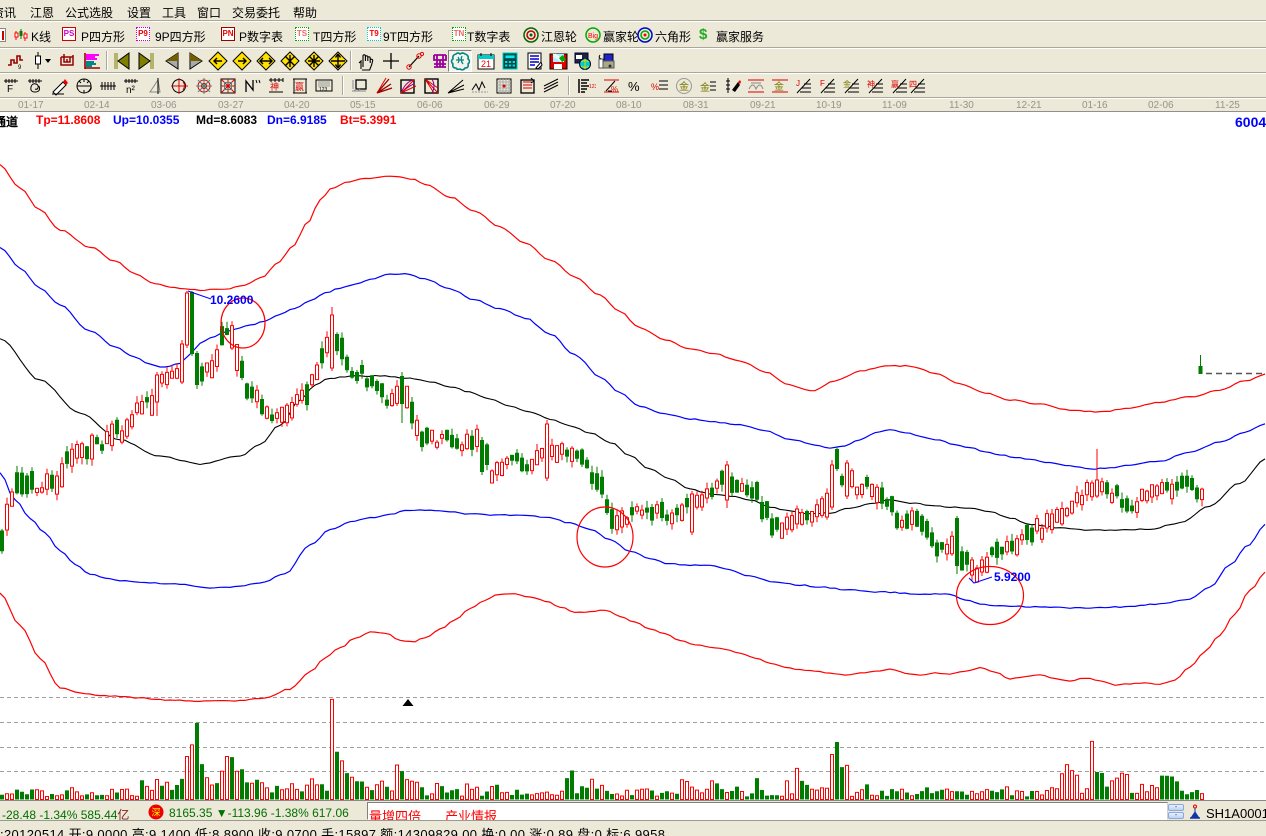  What do you see at coordinates (798, 83) in the screenshot?
I see `svg-text: J` at bounding box center [798, 83].